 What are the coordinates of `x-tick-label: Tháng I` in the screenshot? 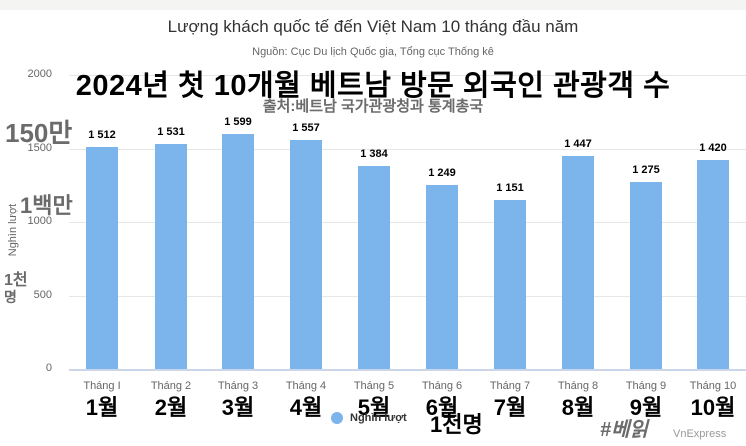 It's located at (102, 386).